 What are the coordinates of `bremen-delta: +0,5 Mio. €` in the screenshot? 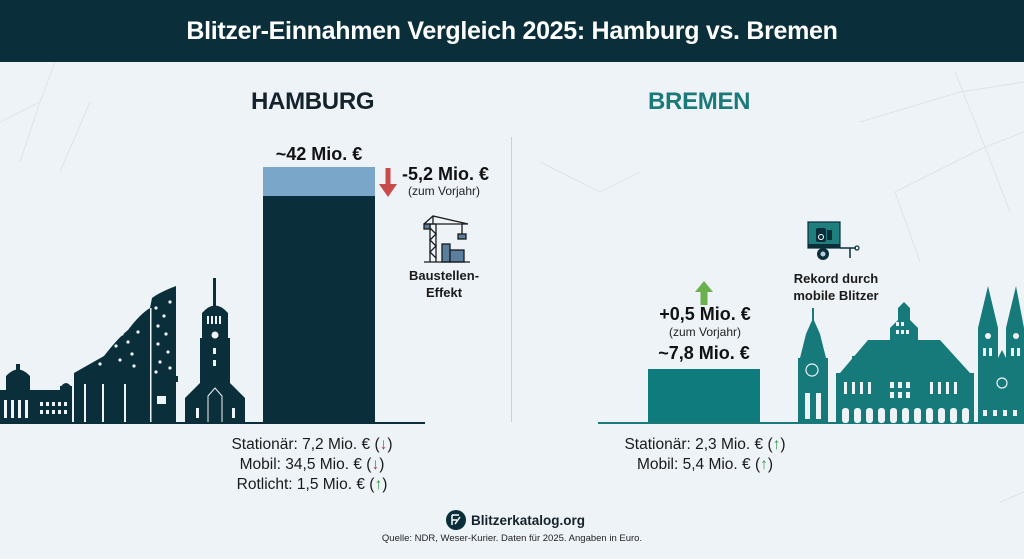 It's located at (705, 314).